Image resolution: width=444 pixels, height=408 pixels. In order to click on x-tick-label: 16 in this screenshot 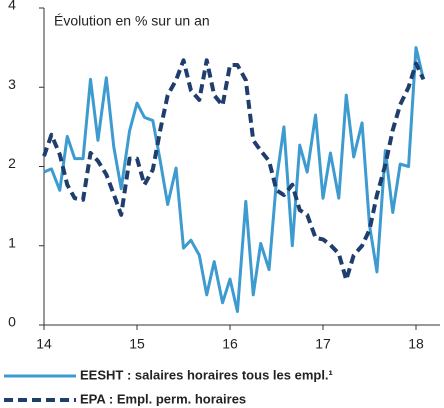, I will do `click(230, 344)`.